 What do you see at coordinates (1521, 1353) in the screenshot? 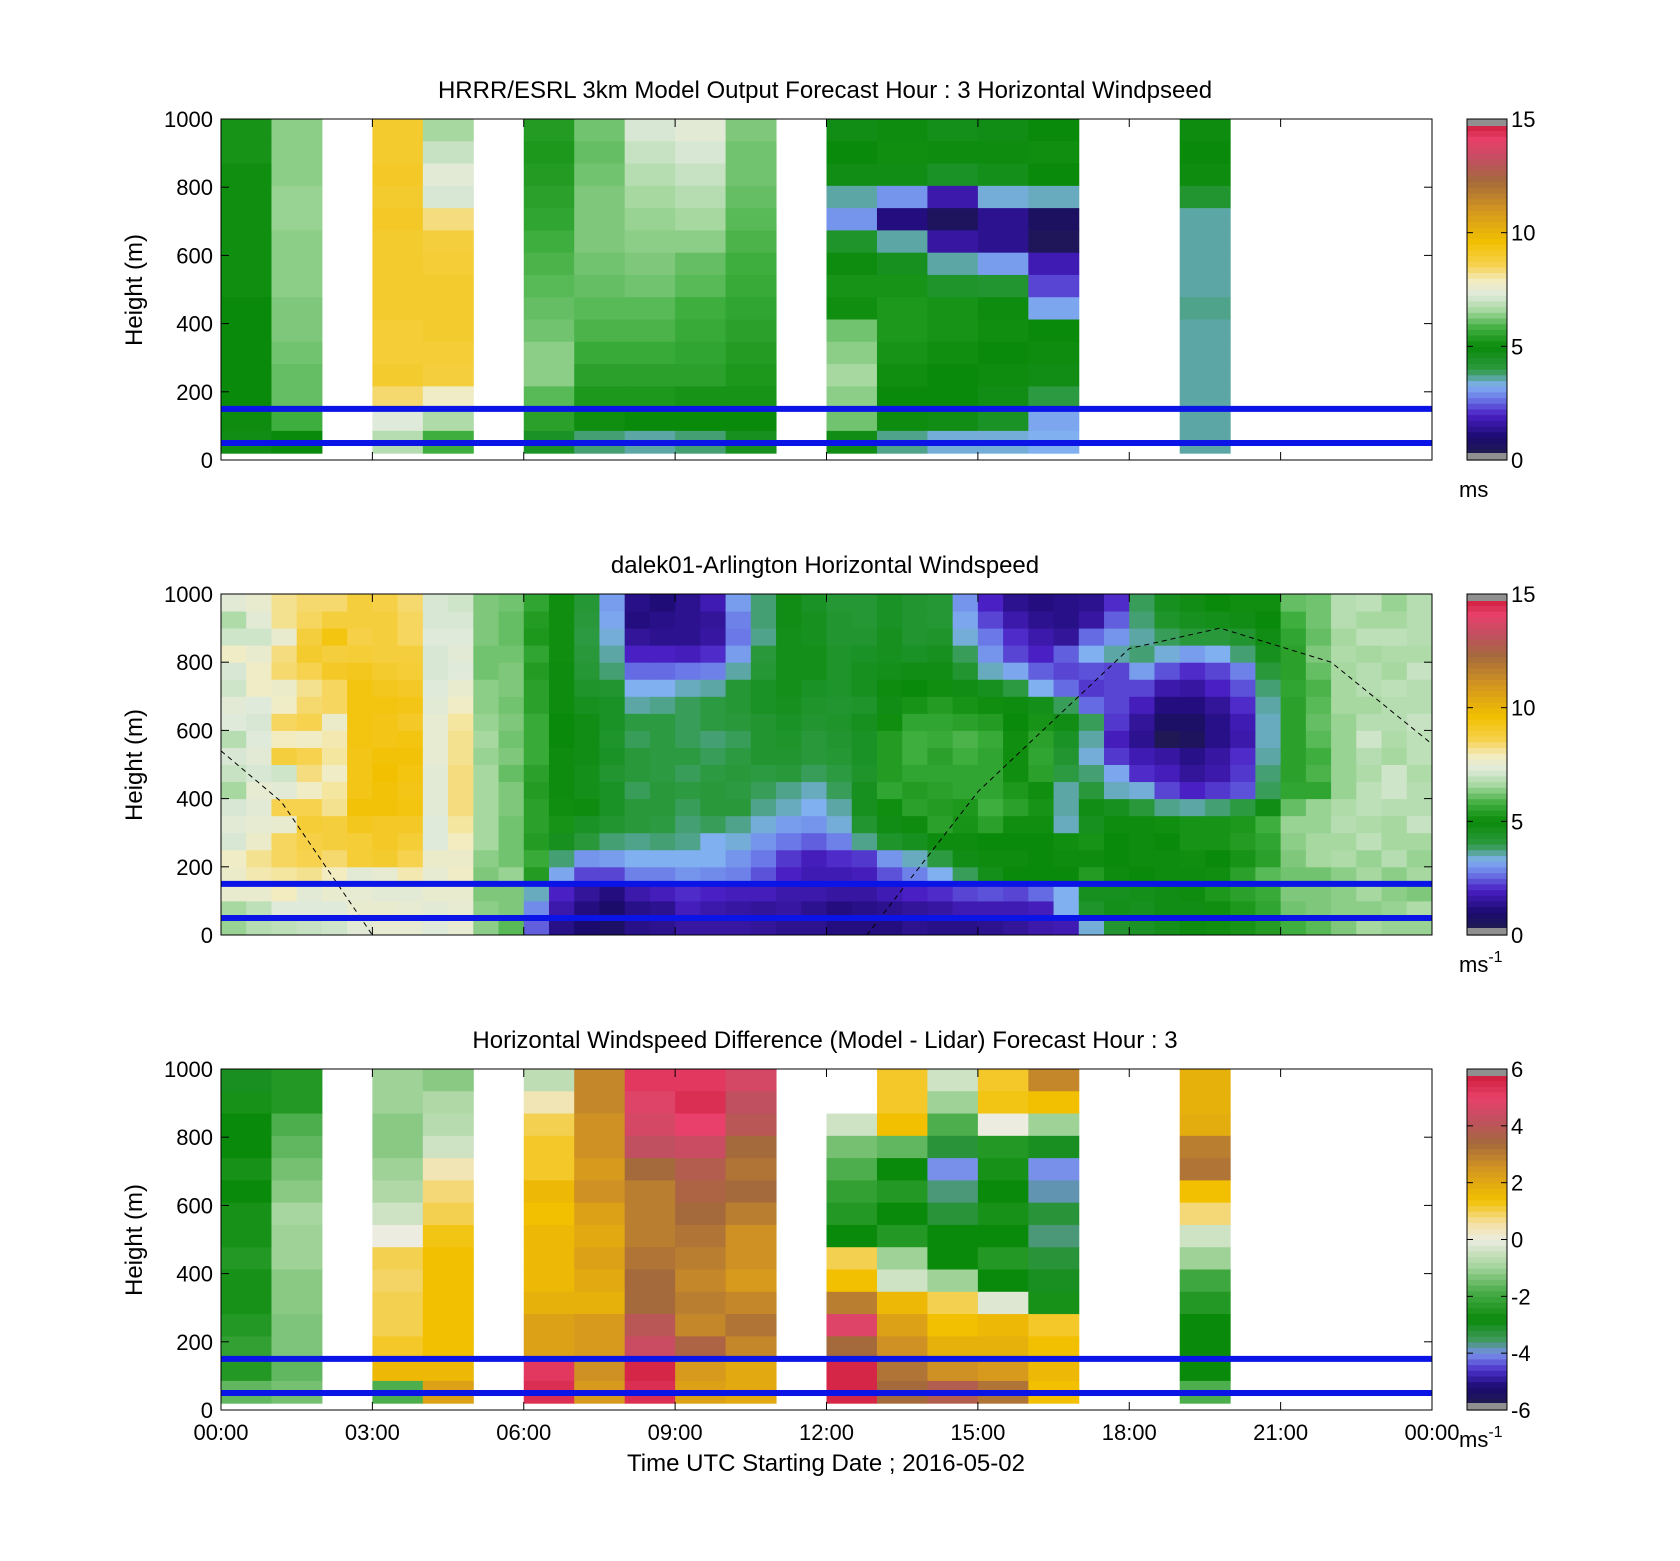
I see `colorbar-tick-label: -4` at bounding box center [1521, 1353].